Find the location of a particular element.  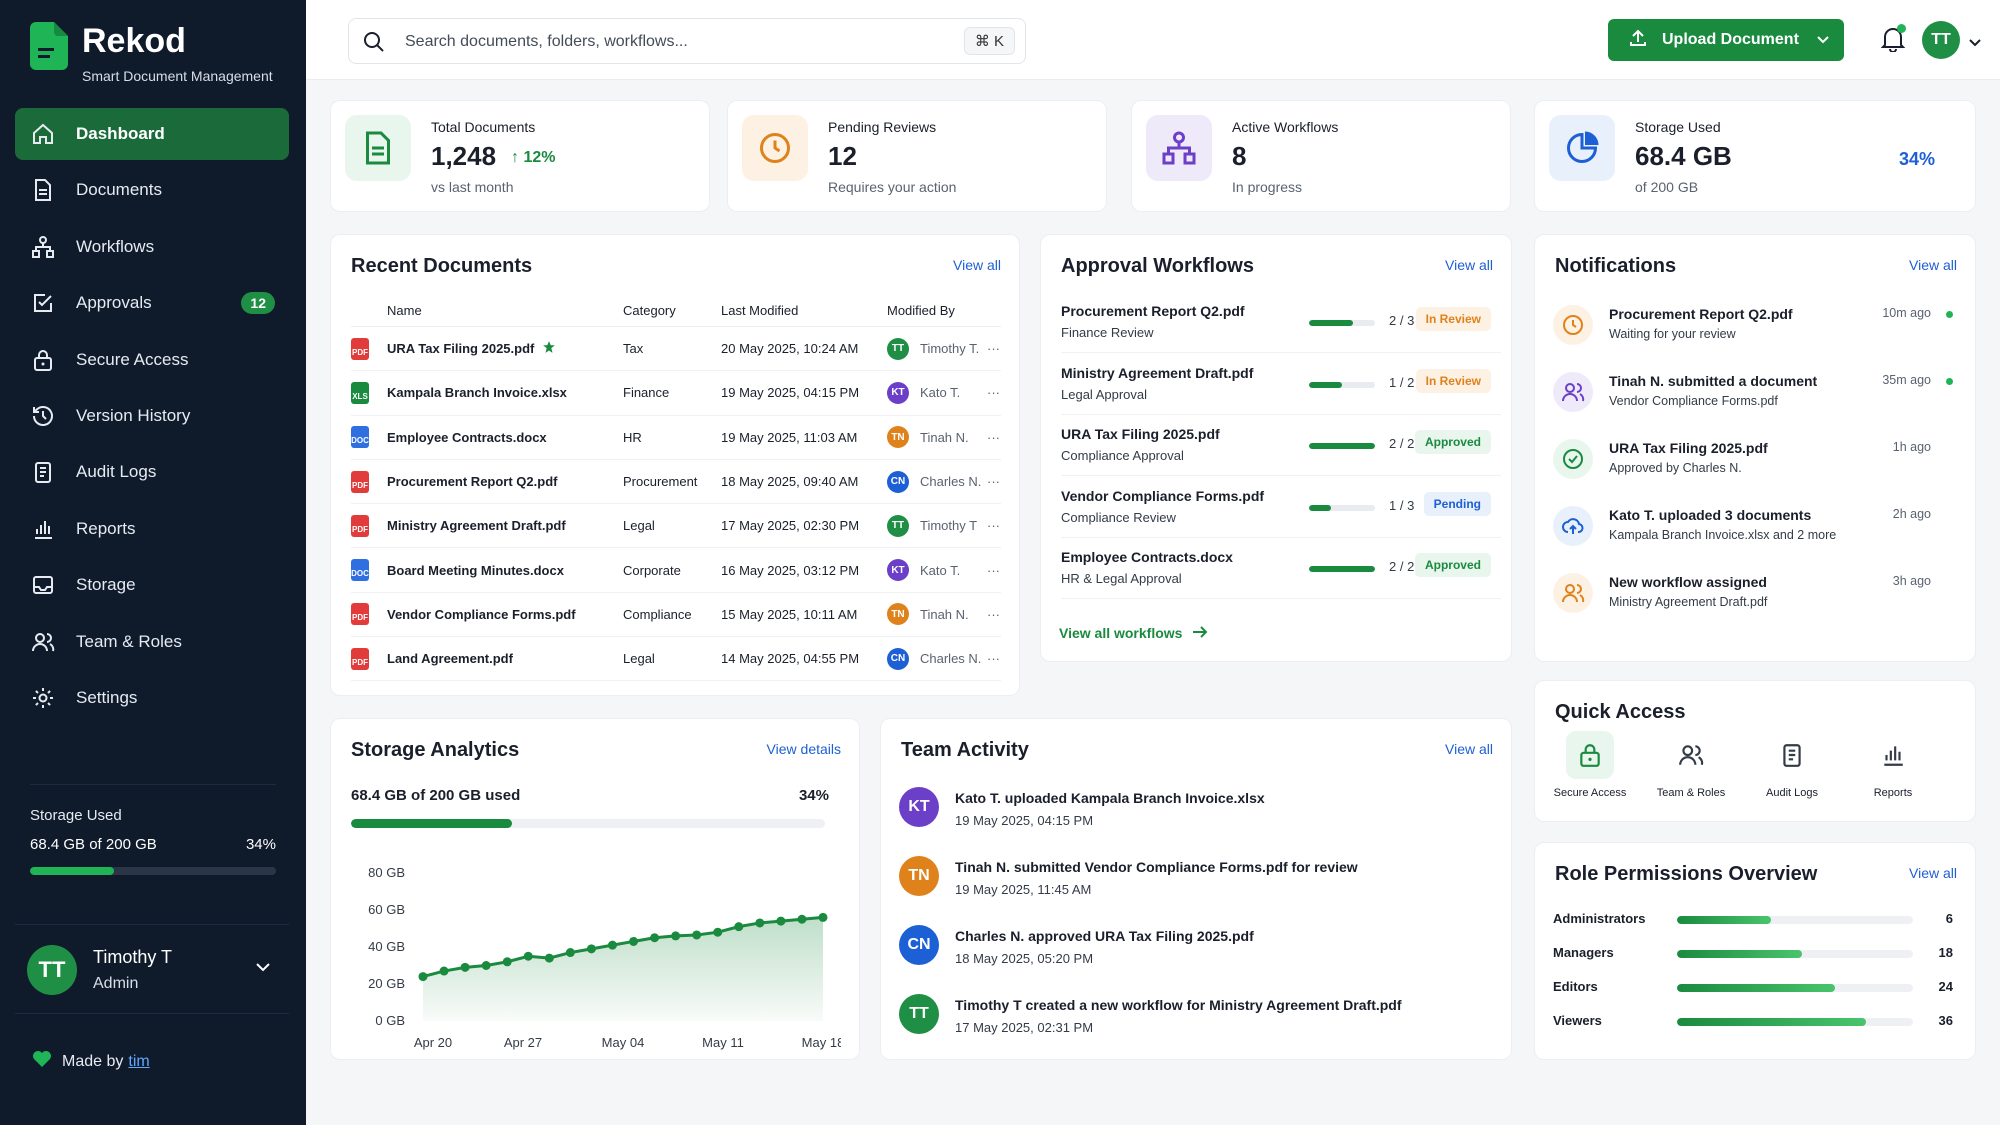

user-card: TT Timothy T Admin is located at coordinates (152, 969).